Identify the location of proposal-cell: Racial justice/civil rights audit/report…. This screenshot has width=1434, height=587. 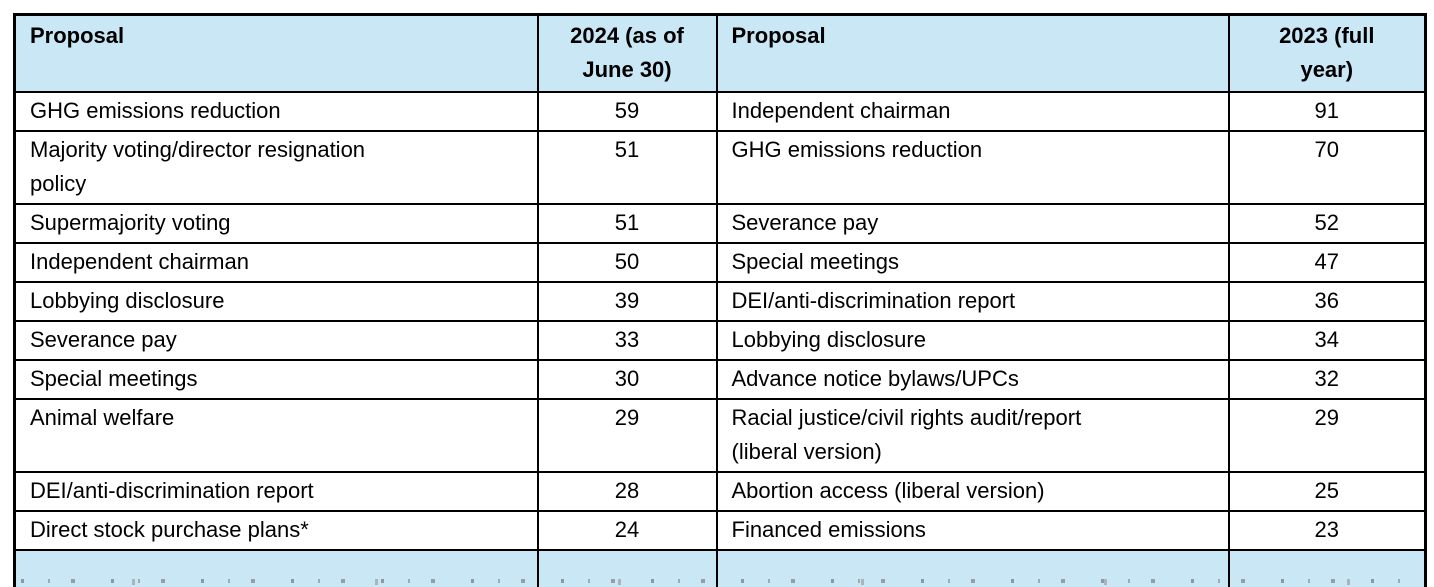
(972, 435).